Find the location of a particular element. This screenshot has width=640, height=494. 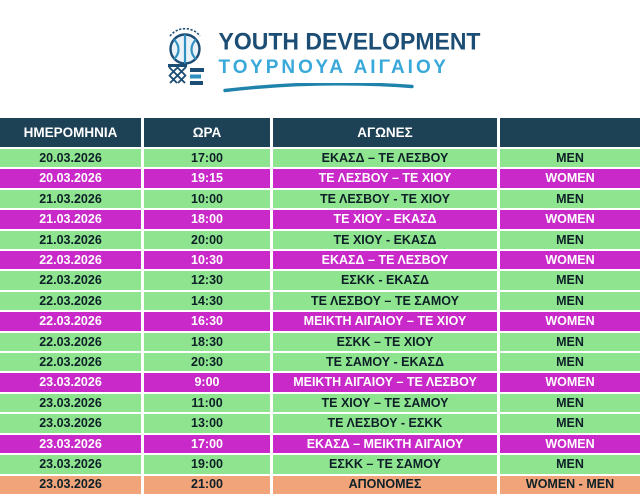

table-row: 22.03.2026 18:30 ΕΣΚΚ – ΤΕ ΧΙΟΥ MEN is located at coordinates (320, 342).